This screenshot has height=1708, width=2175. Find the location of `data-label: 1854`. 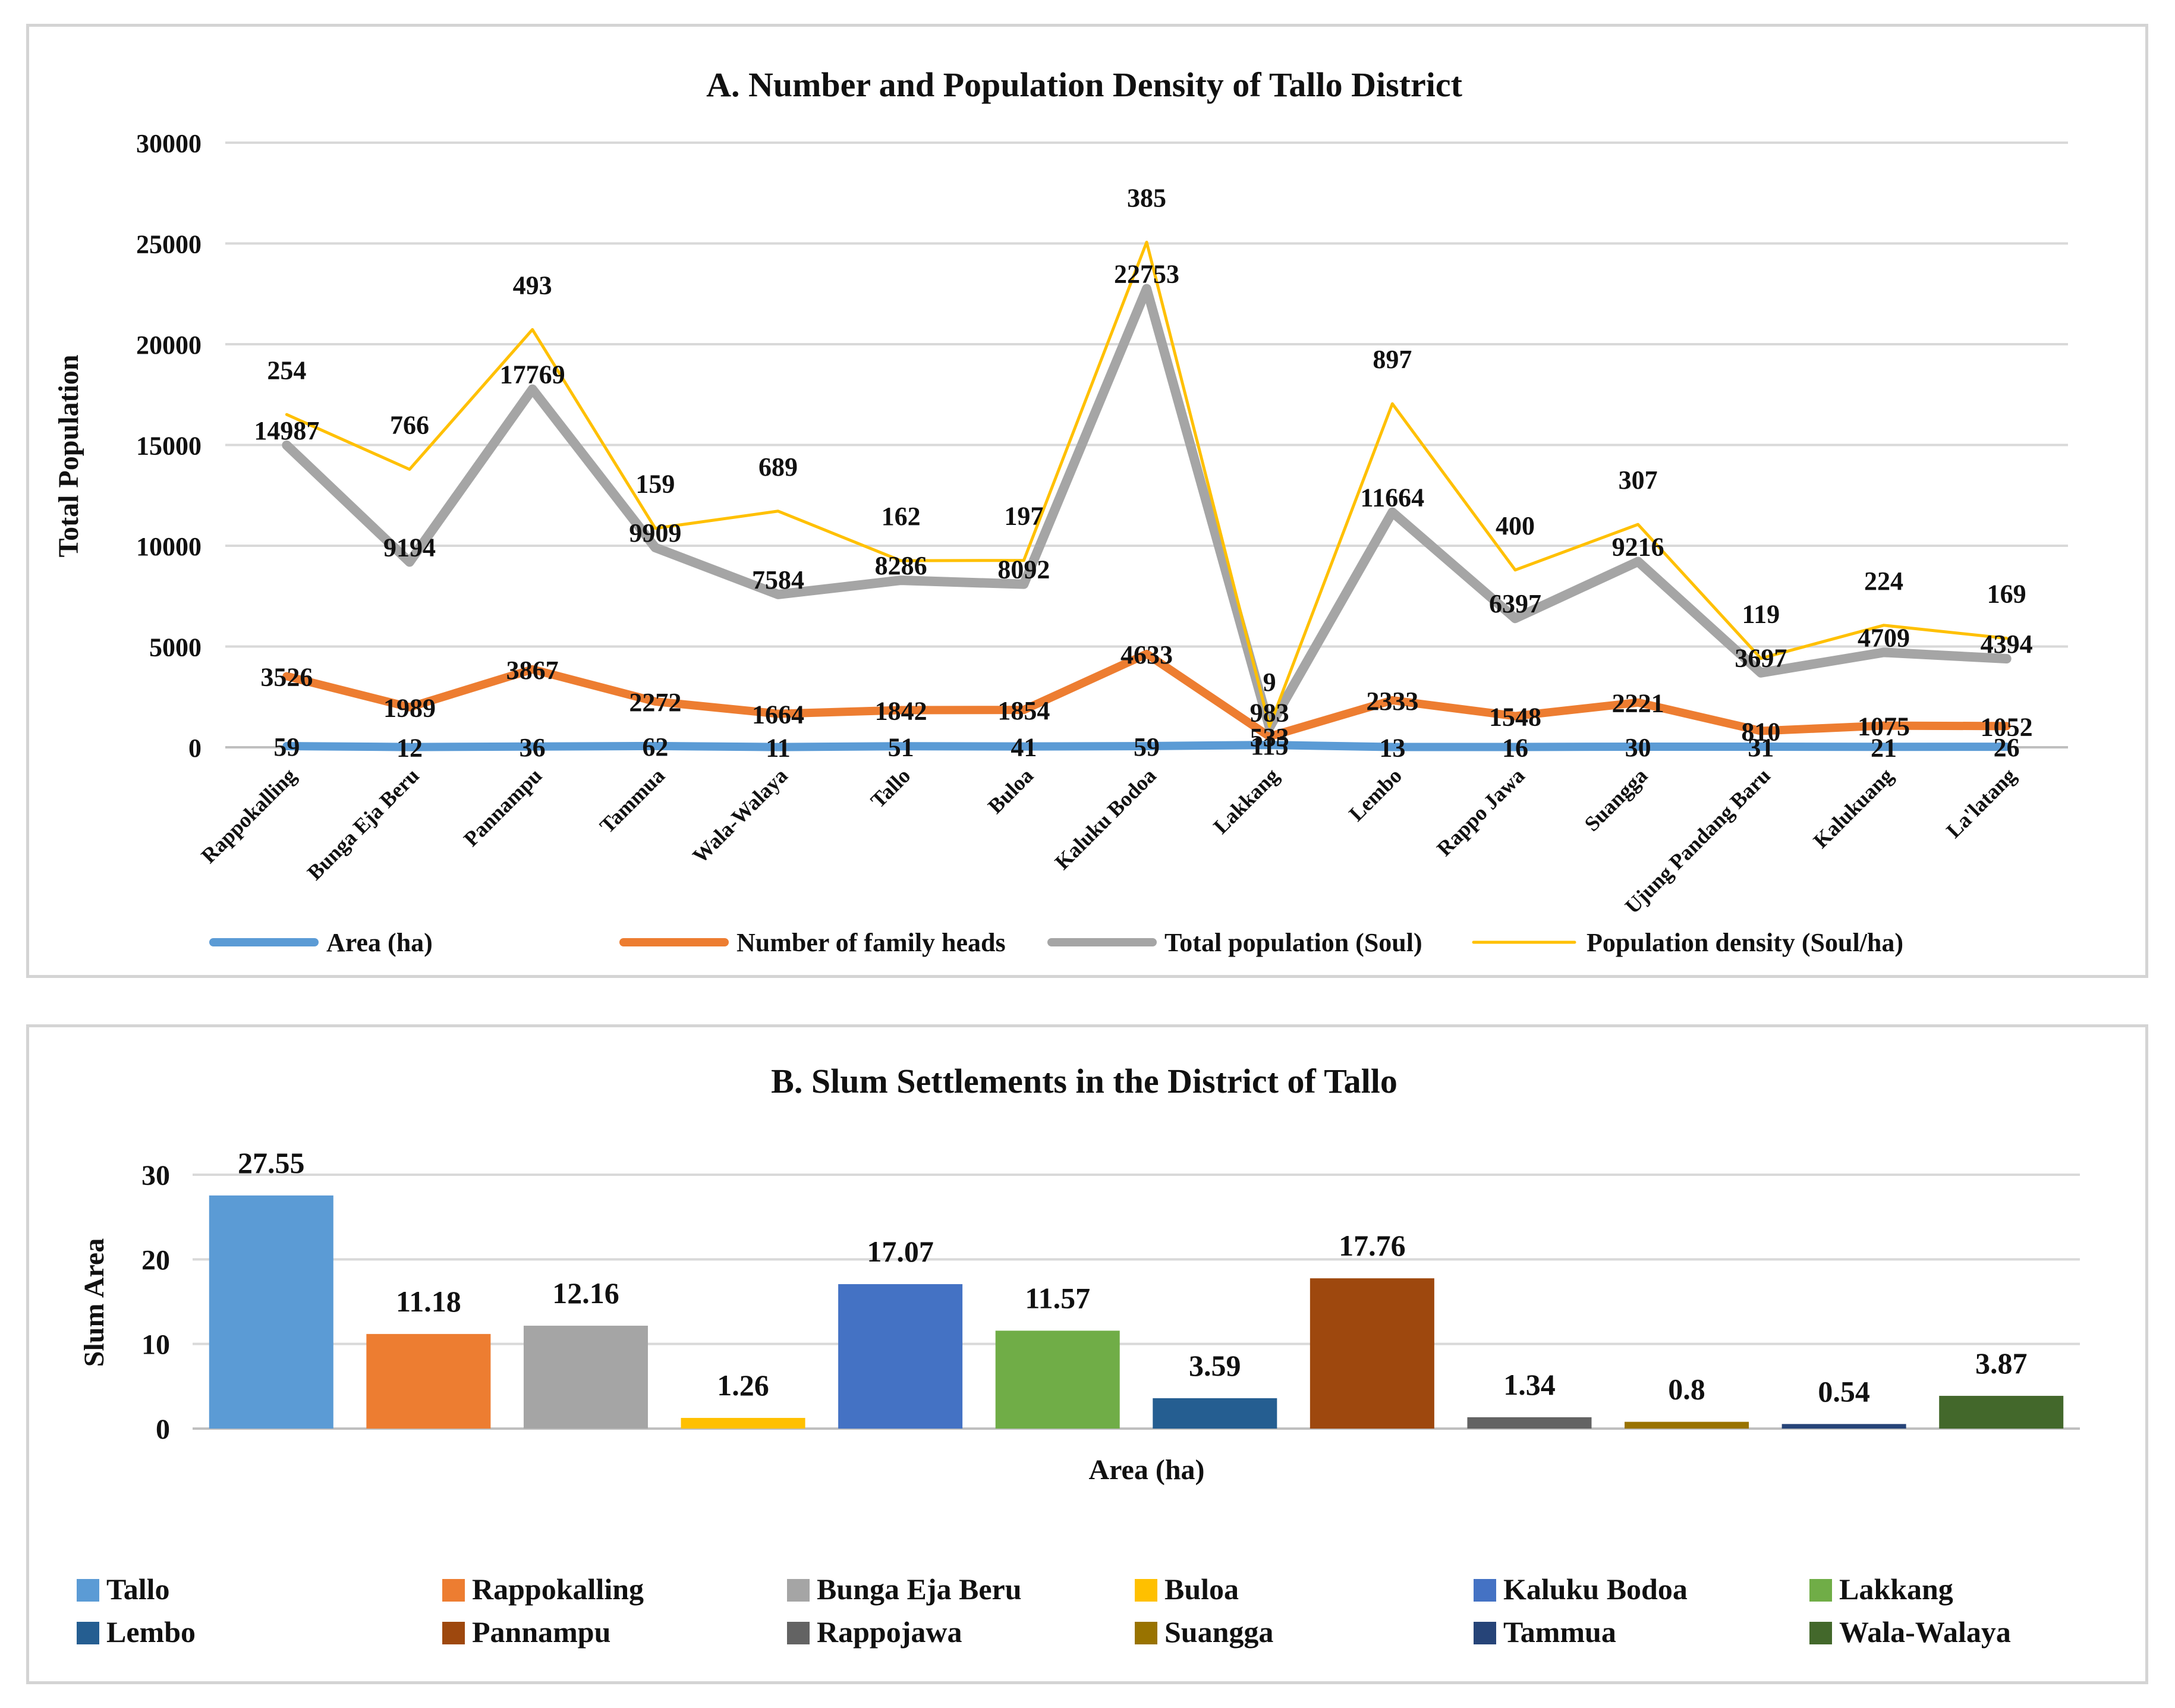

data-label: 1854 is located at coordinates (1024, 710).